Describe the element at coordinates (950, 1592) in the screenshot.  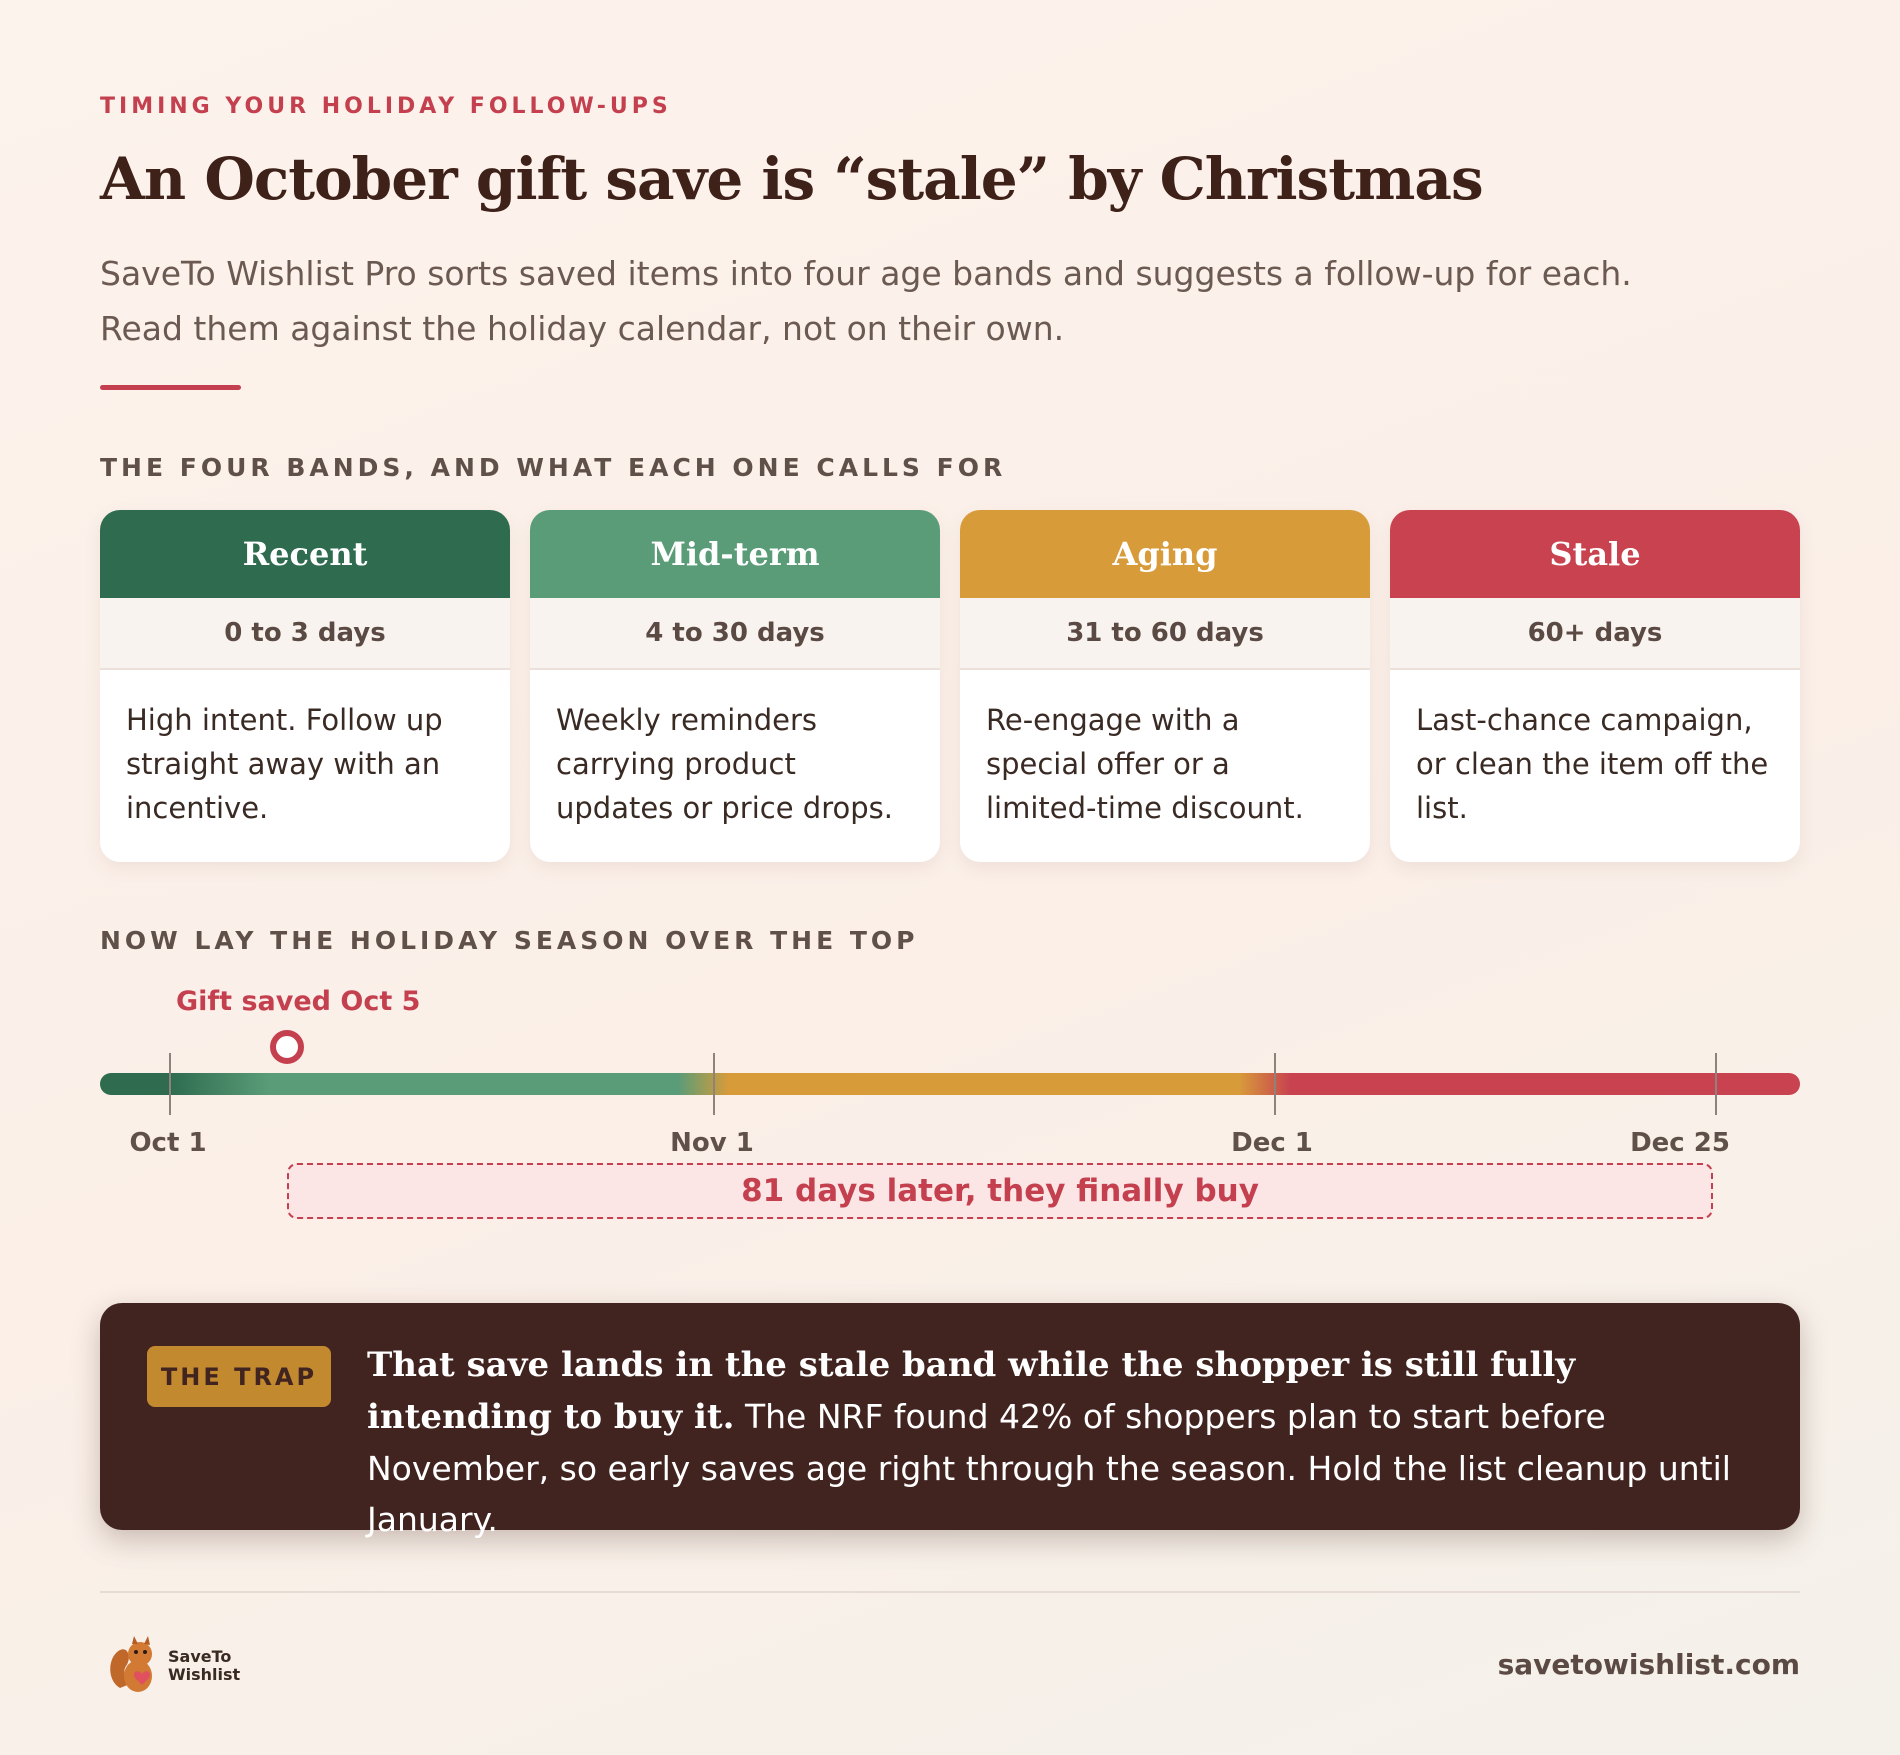
I see `divider` at that location.